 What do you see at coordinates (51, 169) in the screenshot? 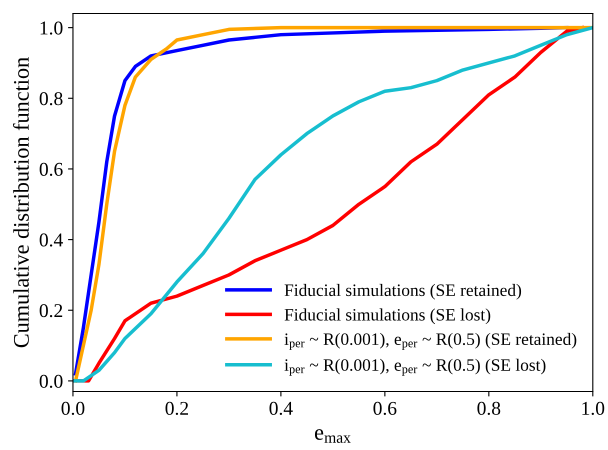
I see `y-tick-label: 0.6` at bounding box center [51, 169].